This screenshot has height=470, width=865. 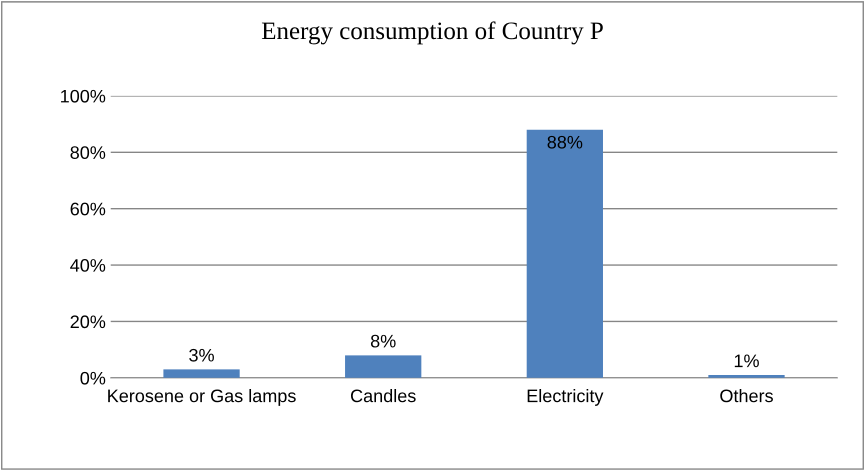 I want to click on data-label: 88%, so click(x=565, y=142).